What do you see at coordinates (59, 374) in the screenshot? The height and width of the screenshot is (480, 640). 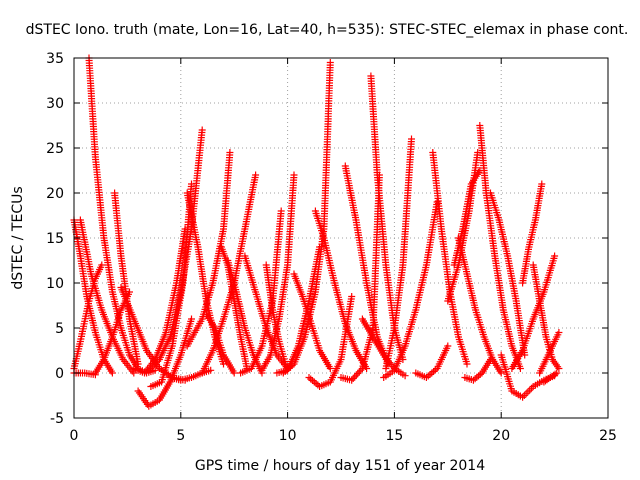 I see `y-tick-label: 0` at bounding box center [59, 374].